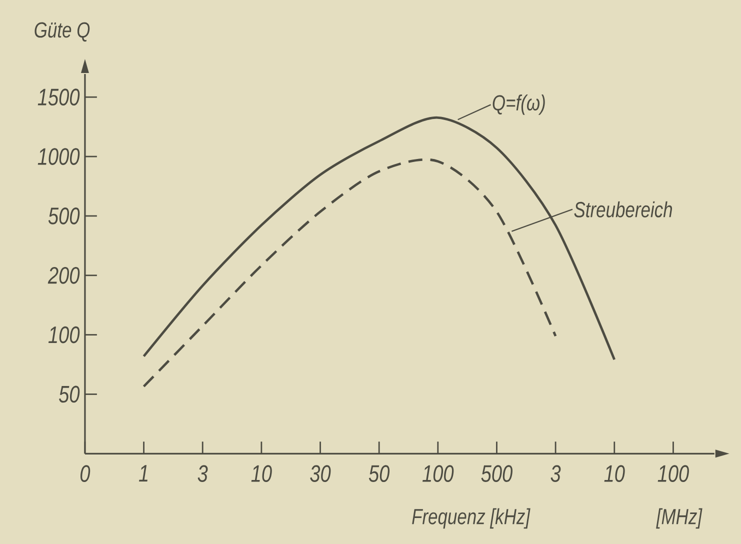 The width and height of the screenshot is (741, 544). Describe the element at coordinates (143, 473) in the screenshot. I see `x-tick-label: 1` at that location.